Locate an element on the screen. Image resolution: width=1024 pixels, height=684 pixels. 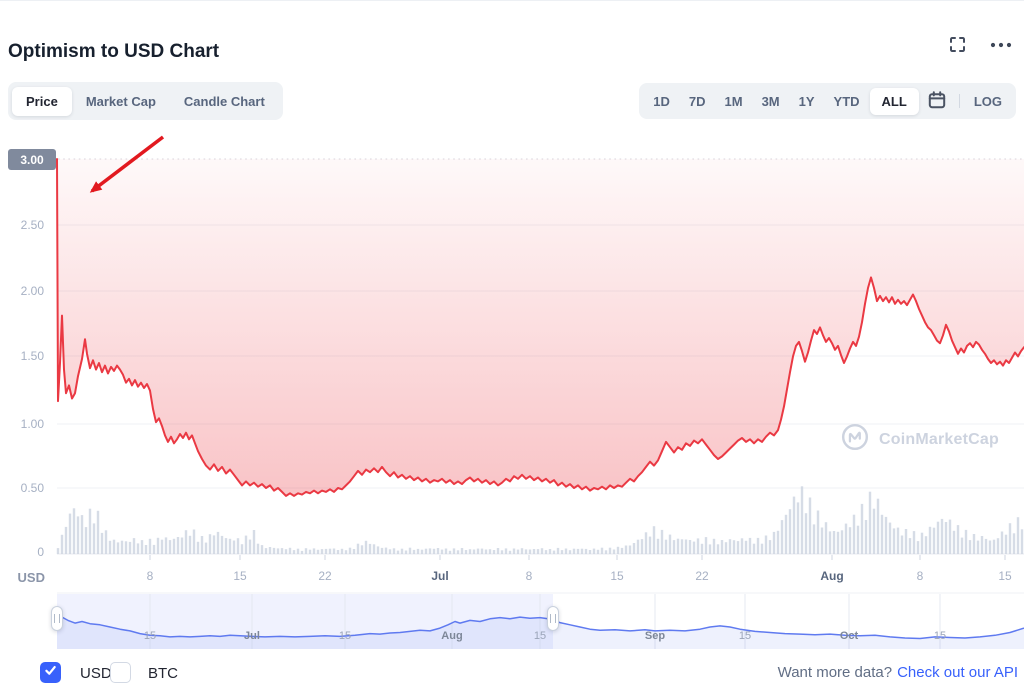
ellipsis-icon is located at coordinates (1001, 46).